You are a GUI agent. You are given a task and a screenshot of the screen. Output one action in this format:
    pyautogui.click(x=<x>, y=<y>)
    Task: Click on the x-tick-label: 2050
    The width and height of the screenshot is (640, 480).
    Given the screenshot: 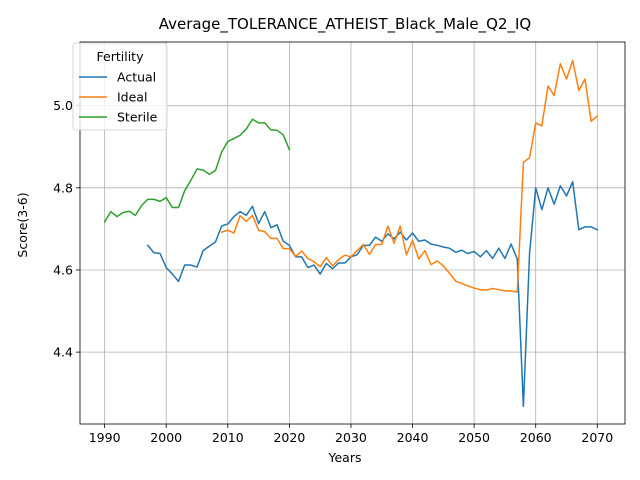 What is the action you would take?
    pyautogui.click(x=474, y=437)
    